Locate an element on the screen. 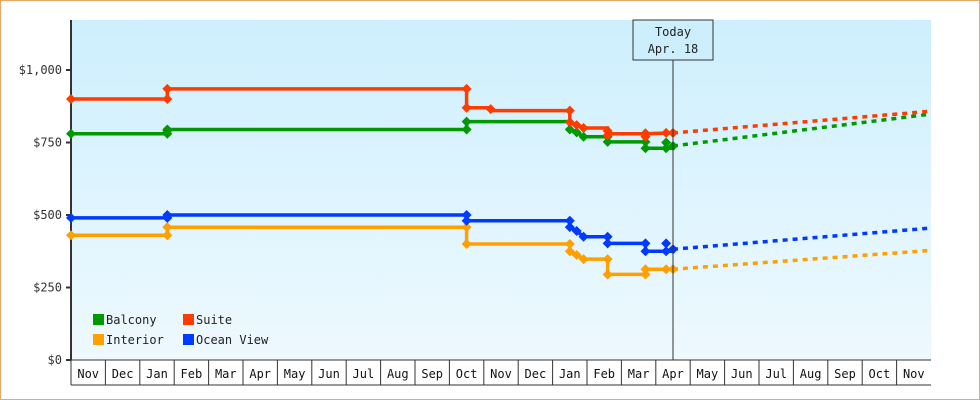 The image size is (980, 400). today-label: Today is located at coordinates (673, 32).